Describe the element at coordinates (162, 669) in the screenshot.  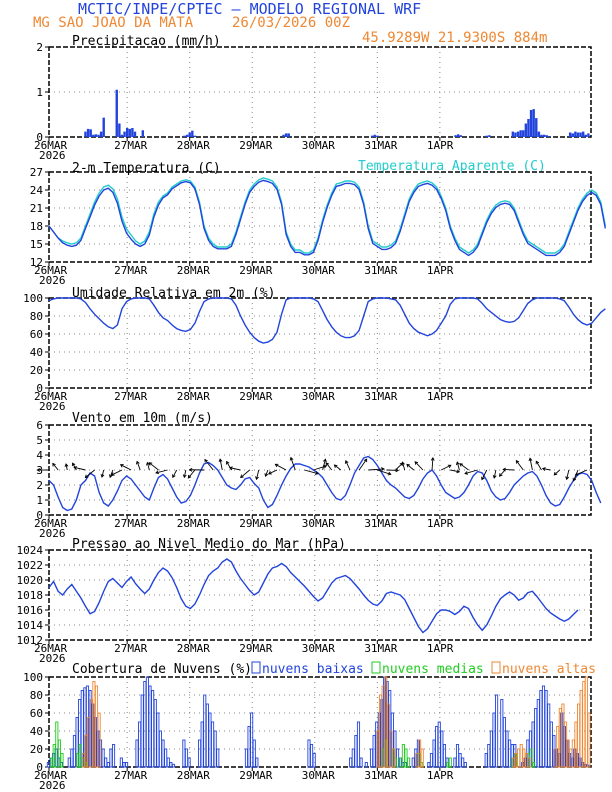
I see `panel-title-clouds: Cobertura de Nuvens (%)` at that location.